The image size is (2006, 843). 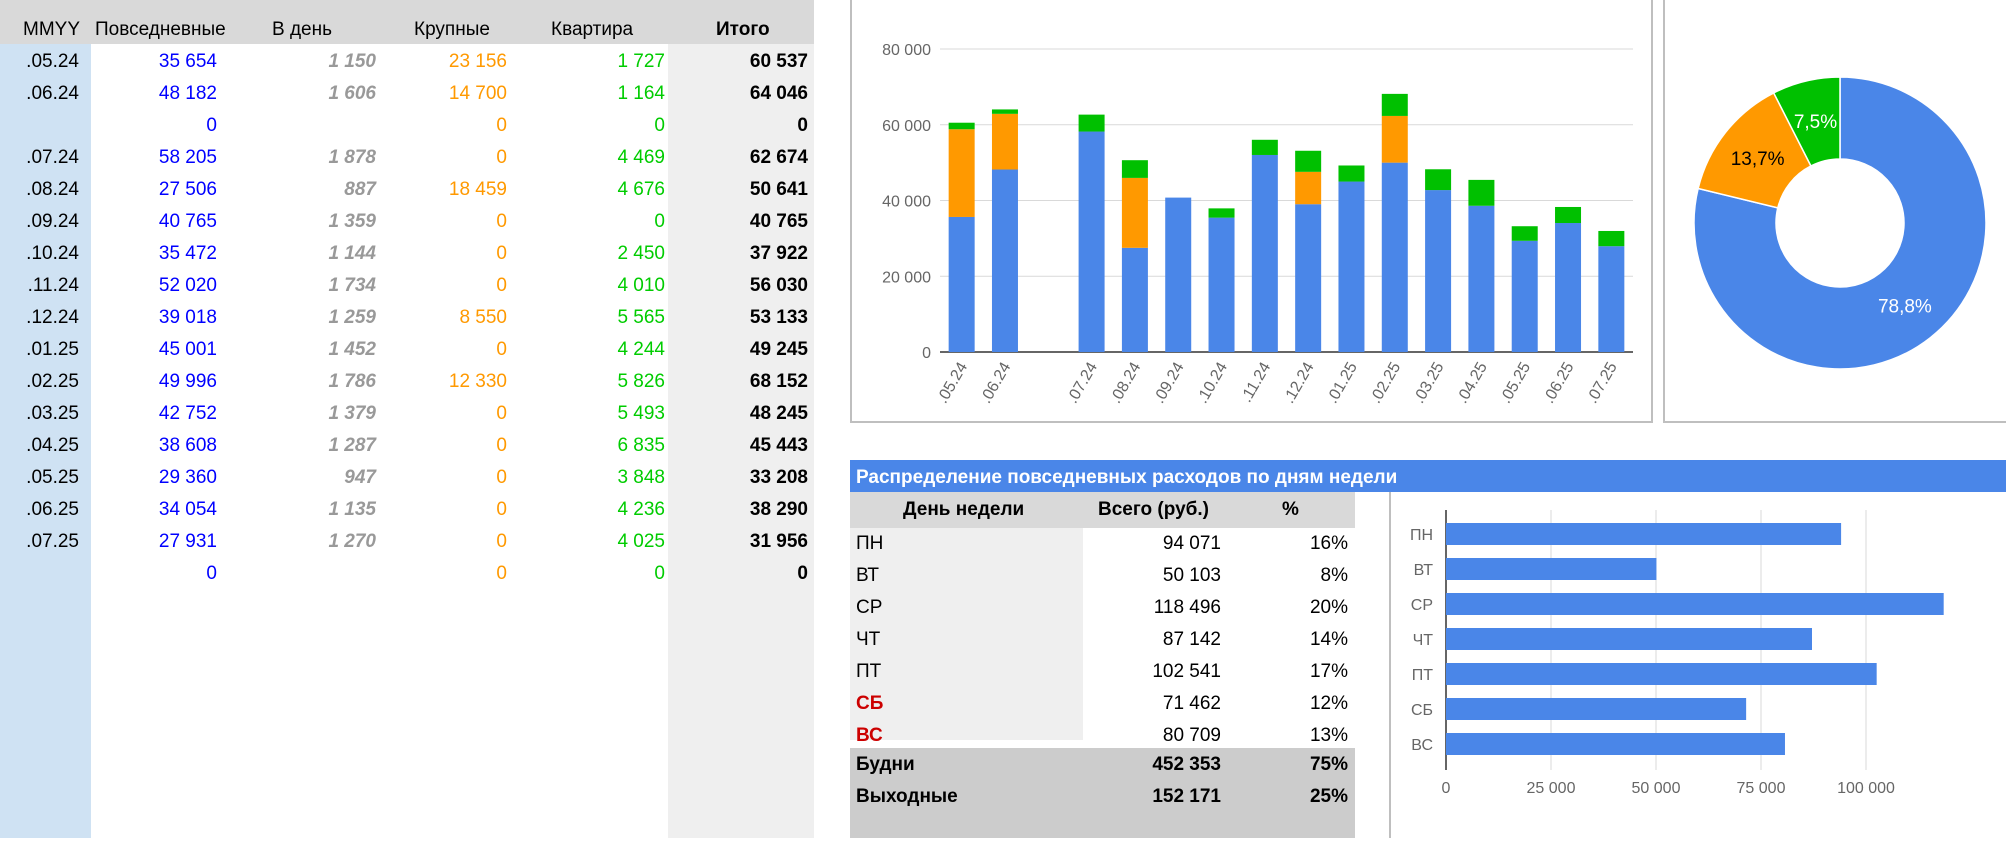 What do you see at coordinates (778, 413) in the screenshot?
I see `cell-total: 48 245` at bounding box center [778, 413].